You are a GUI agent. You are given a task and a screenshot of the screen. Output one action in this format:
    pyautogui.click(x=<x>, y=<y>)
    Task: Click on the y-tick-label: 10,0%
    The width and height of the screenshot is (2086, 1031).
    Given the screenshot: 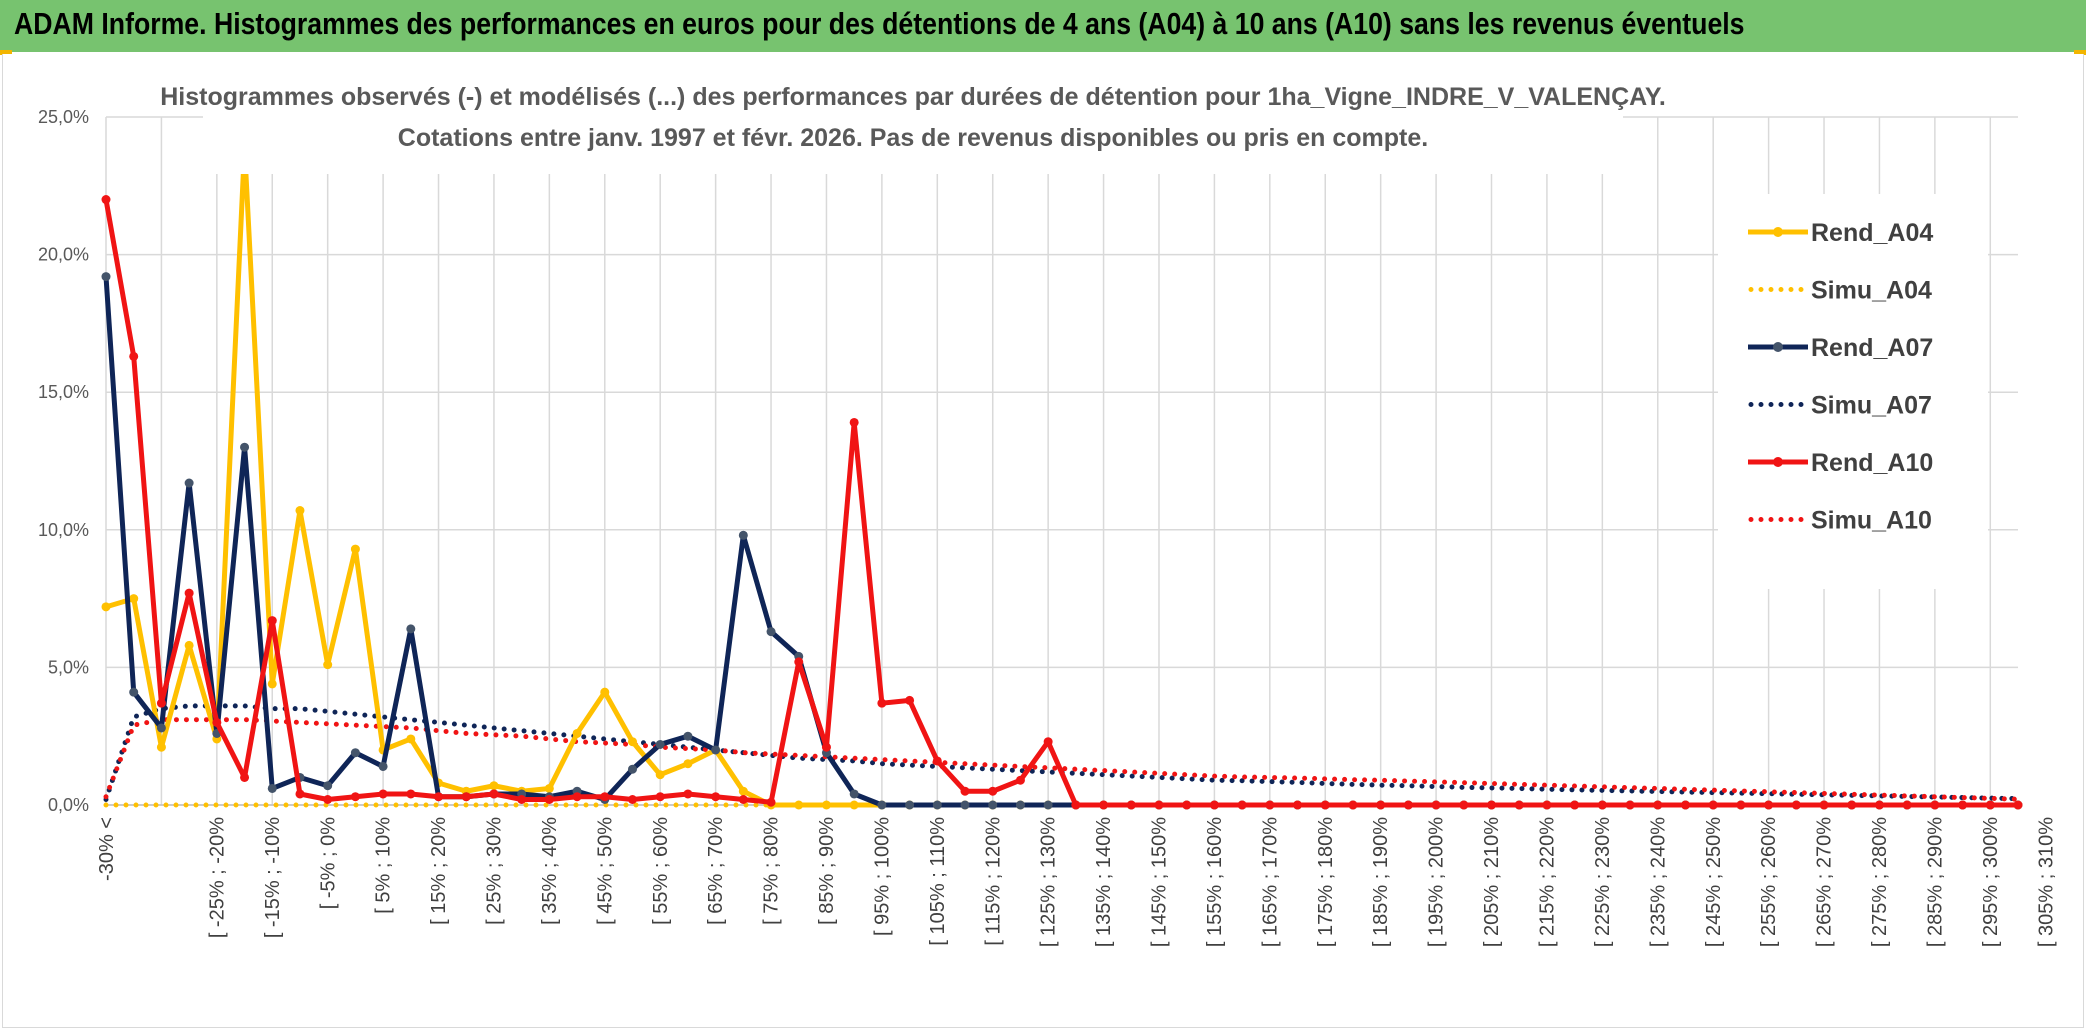 What is the action you would take?
    pyautogui.click(x=63, y=530)
    